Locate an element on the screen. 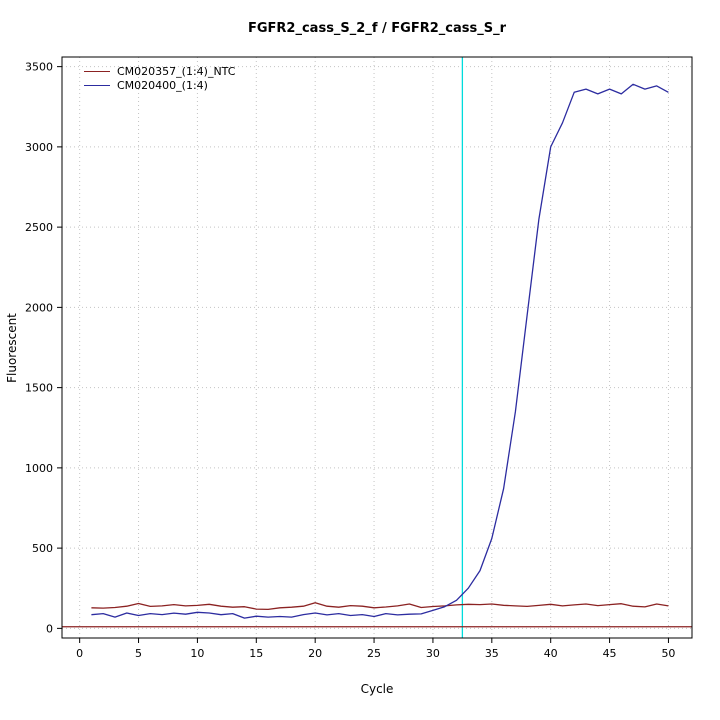  x-tick-label: 50 is located at coordinates (668, 653).